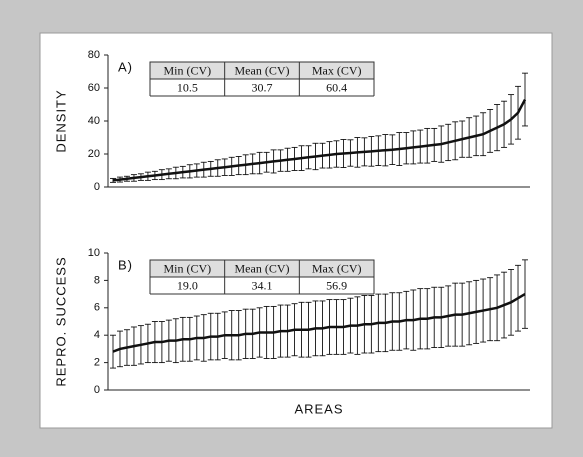 The image size is (583, 457). I want to click on y-tick-label: 6, so click(97, 308).